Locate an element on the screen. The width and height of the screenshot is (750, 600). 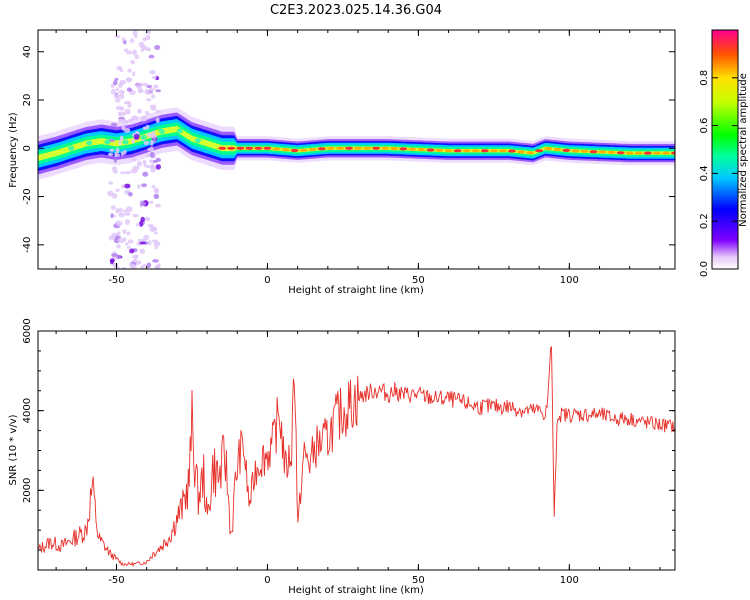
colorbar-frame is located at coordinates (725, 149).